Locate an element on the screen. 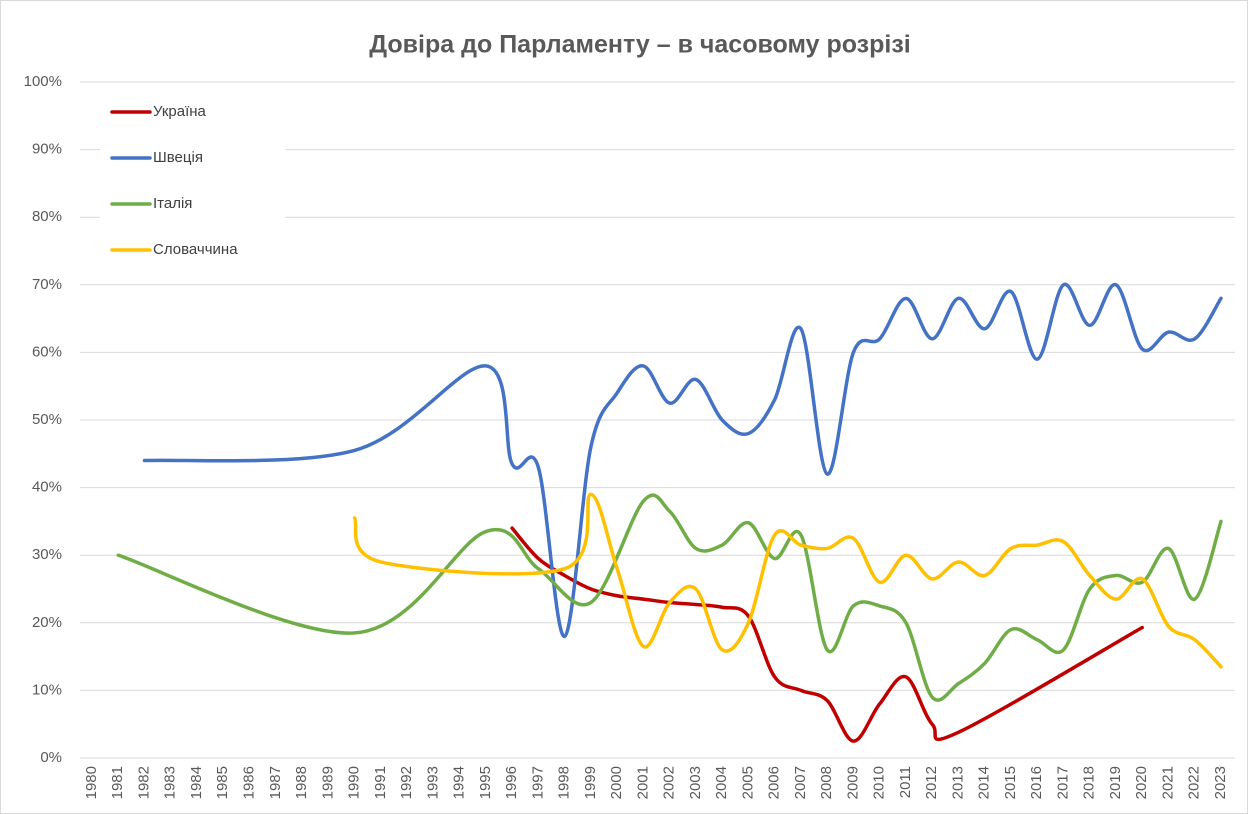 This screenshot has width=1248, height=814. x-tick-label: 1993 is located at coordinates (432, 782).